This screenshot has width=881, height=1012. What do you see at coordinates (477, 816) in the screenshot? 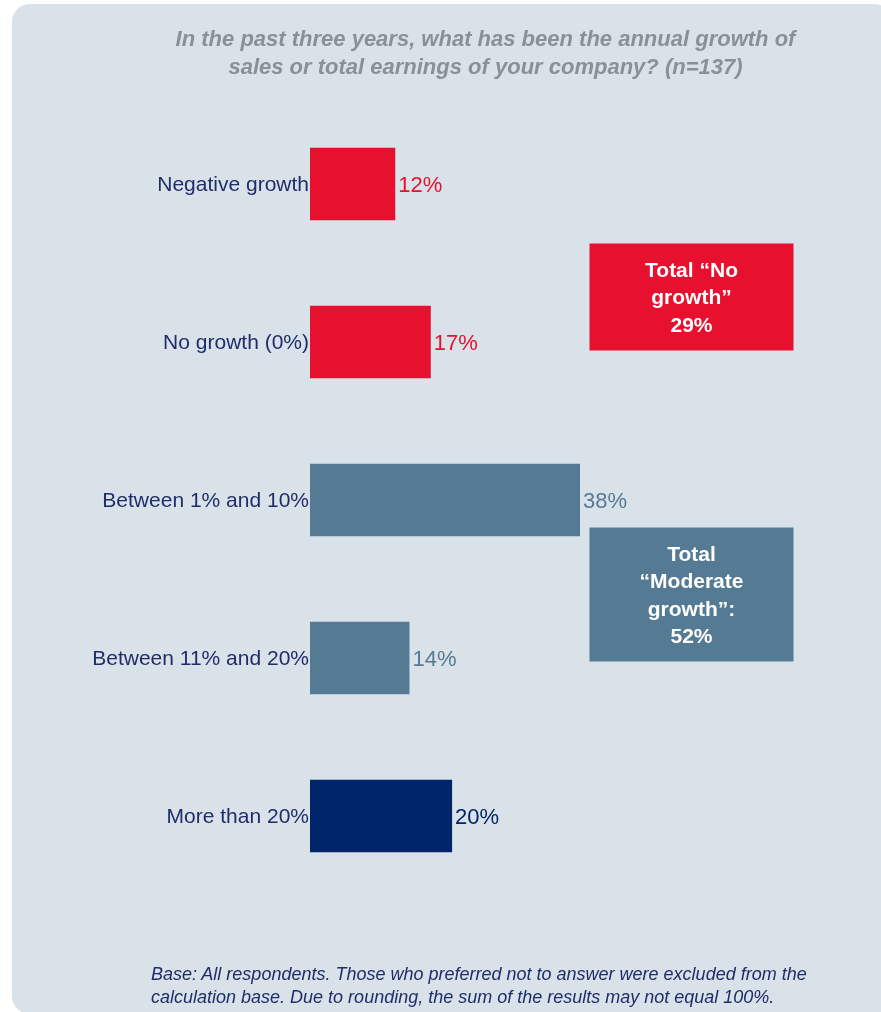
I see `data-label: 20%` at bounding box center [477, 816].